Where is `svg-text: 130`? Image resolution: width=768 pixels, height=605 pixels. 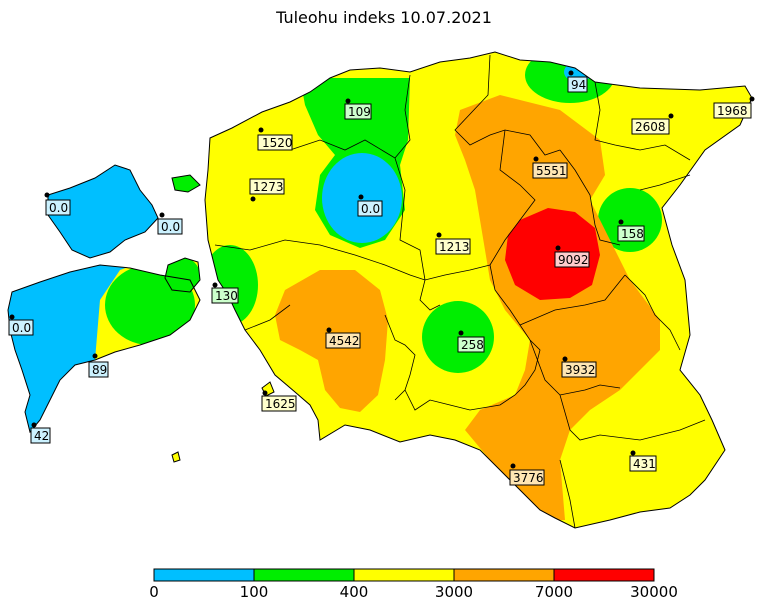 svg-text: 130 is located at coordinates (226, 296).